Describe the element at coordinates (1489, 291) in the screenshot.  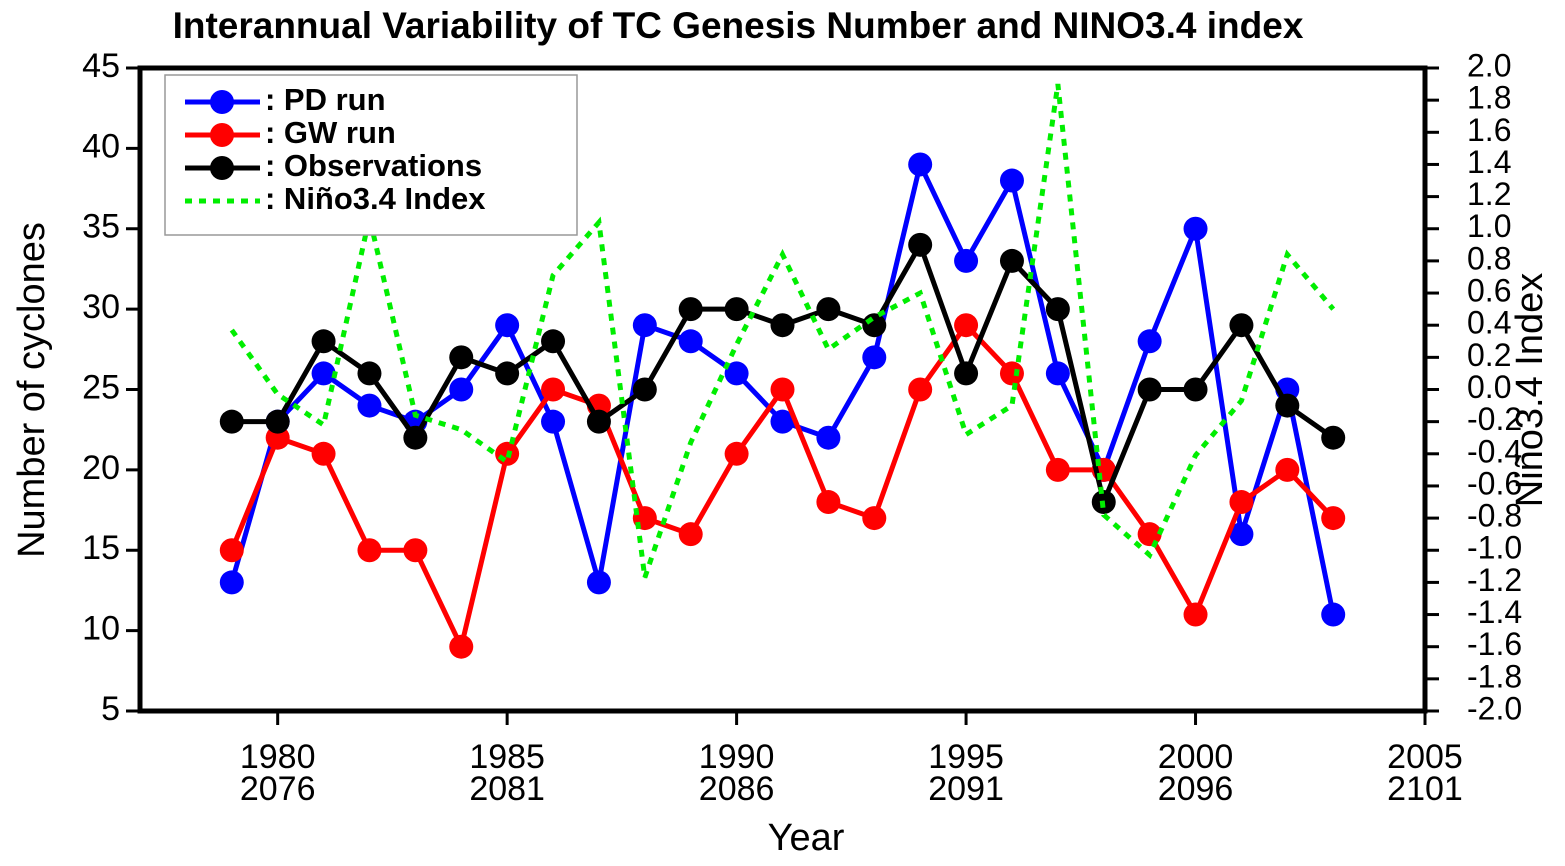
I see `y2-tick-label: 0.6` at that location.